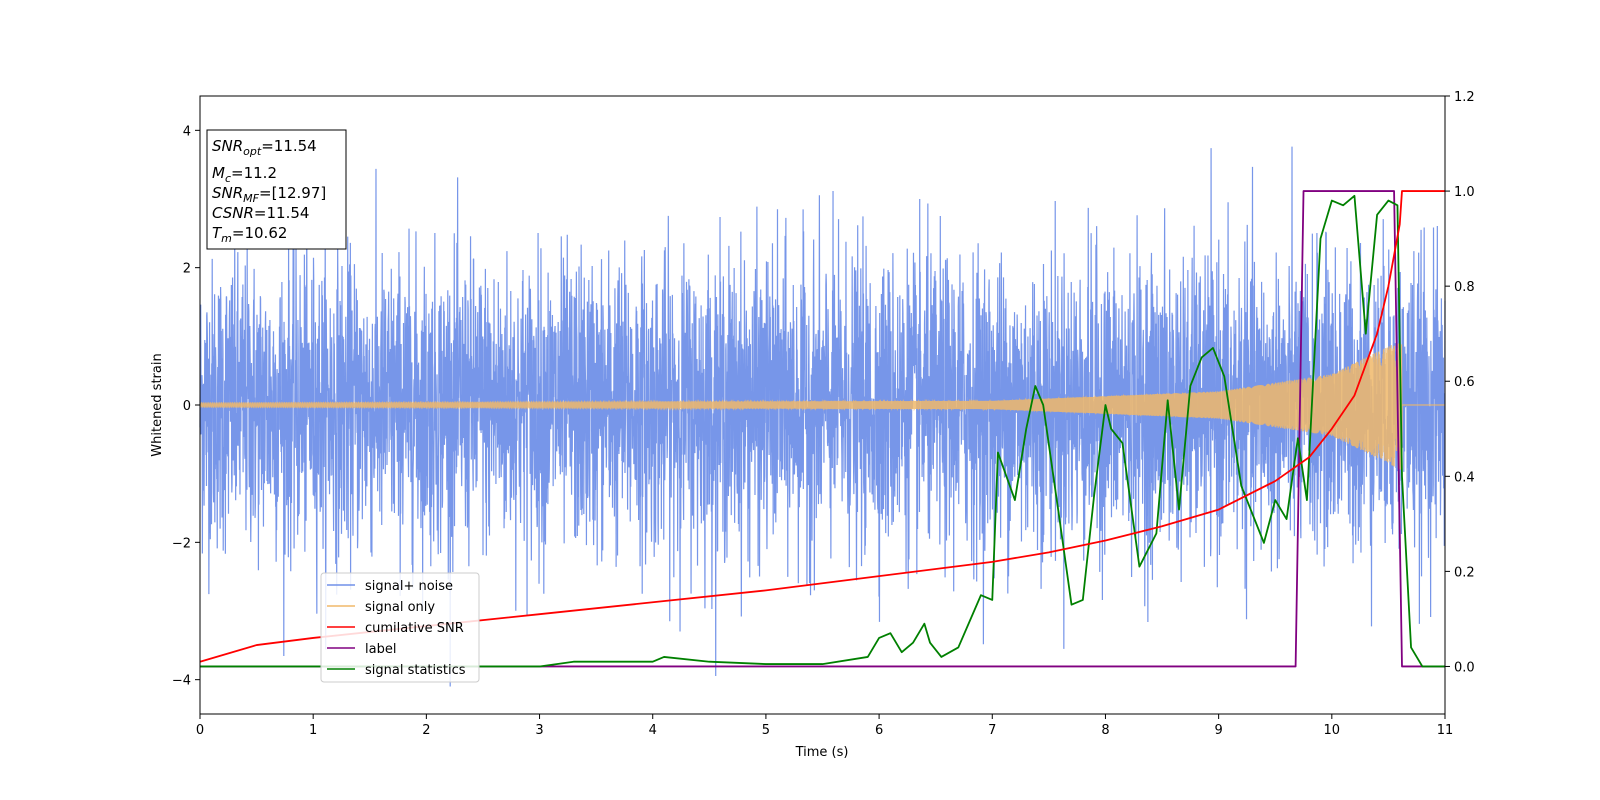  Describe the element at coordinates (157, 404) in the screenshot. I see `y-axis-label: Whitened strain` at that location.